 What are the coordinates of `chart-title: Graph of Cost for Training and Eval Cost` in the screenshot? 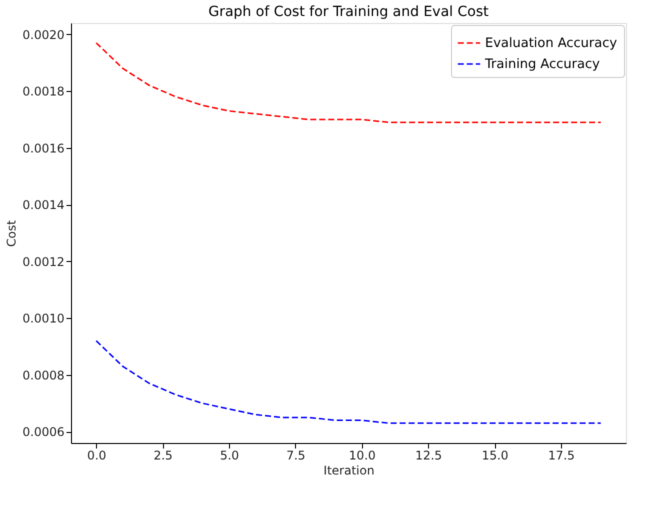 It's located at (349, 12).